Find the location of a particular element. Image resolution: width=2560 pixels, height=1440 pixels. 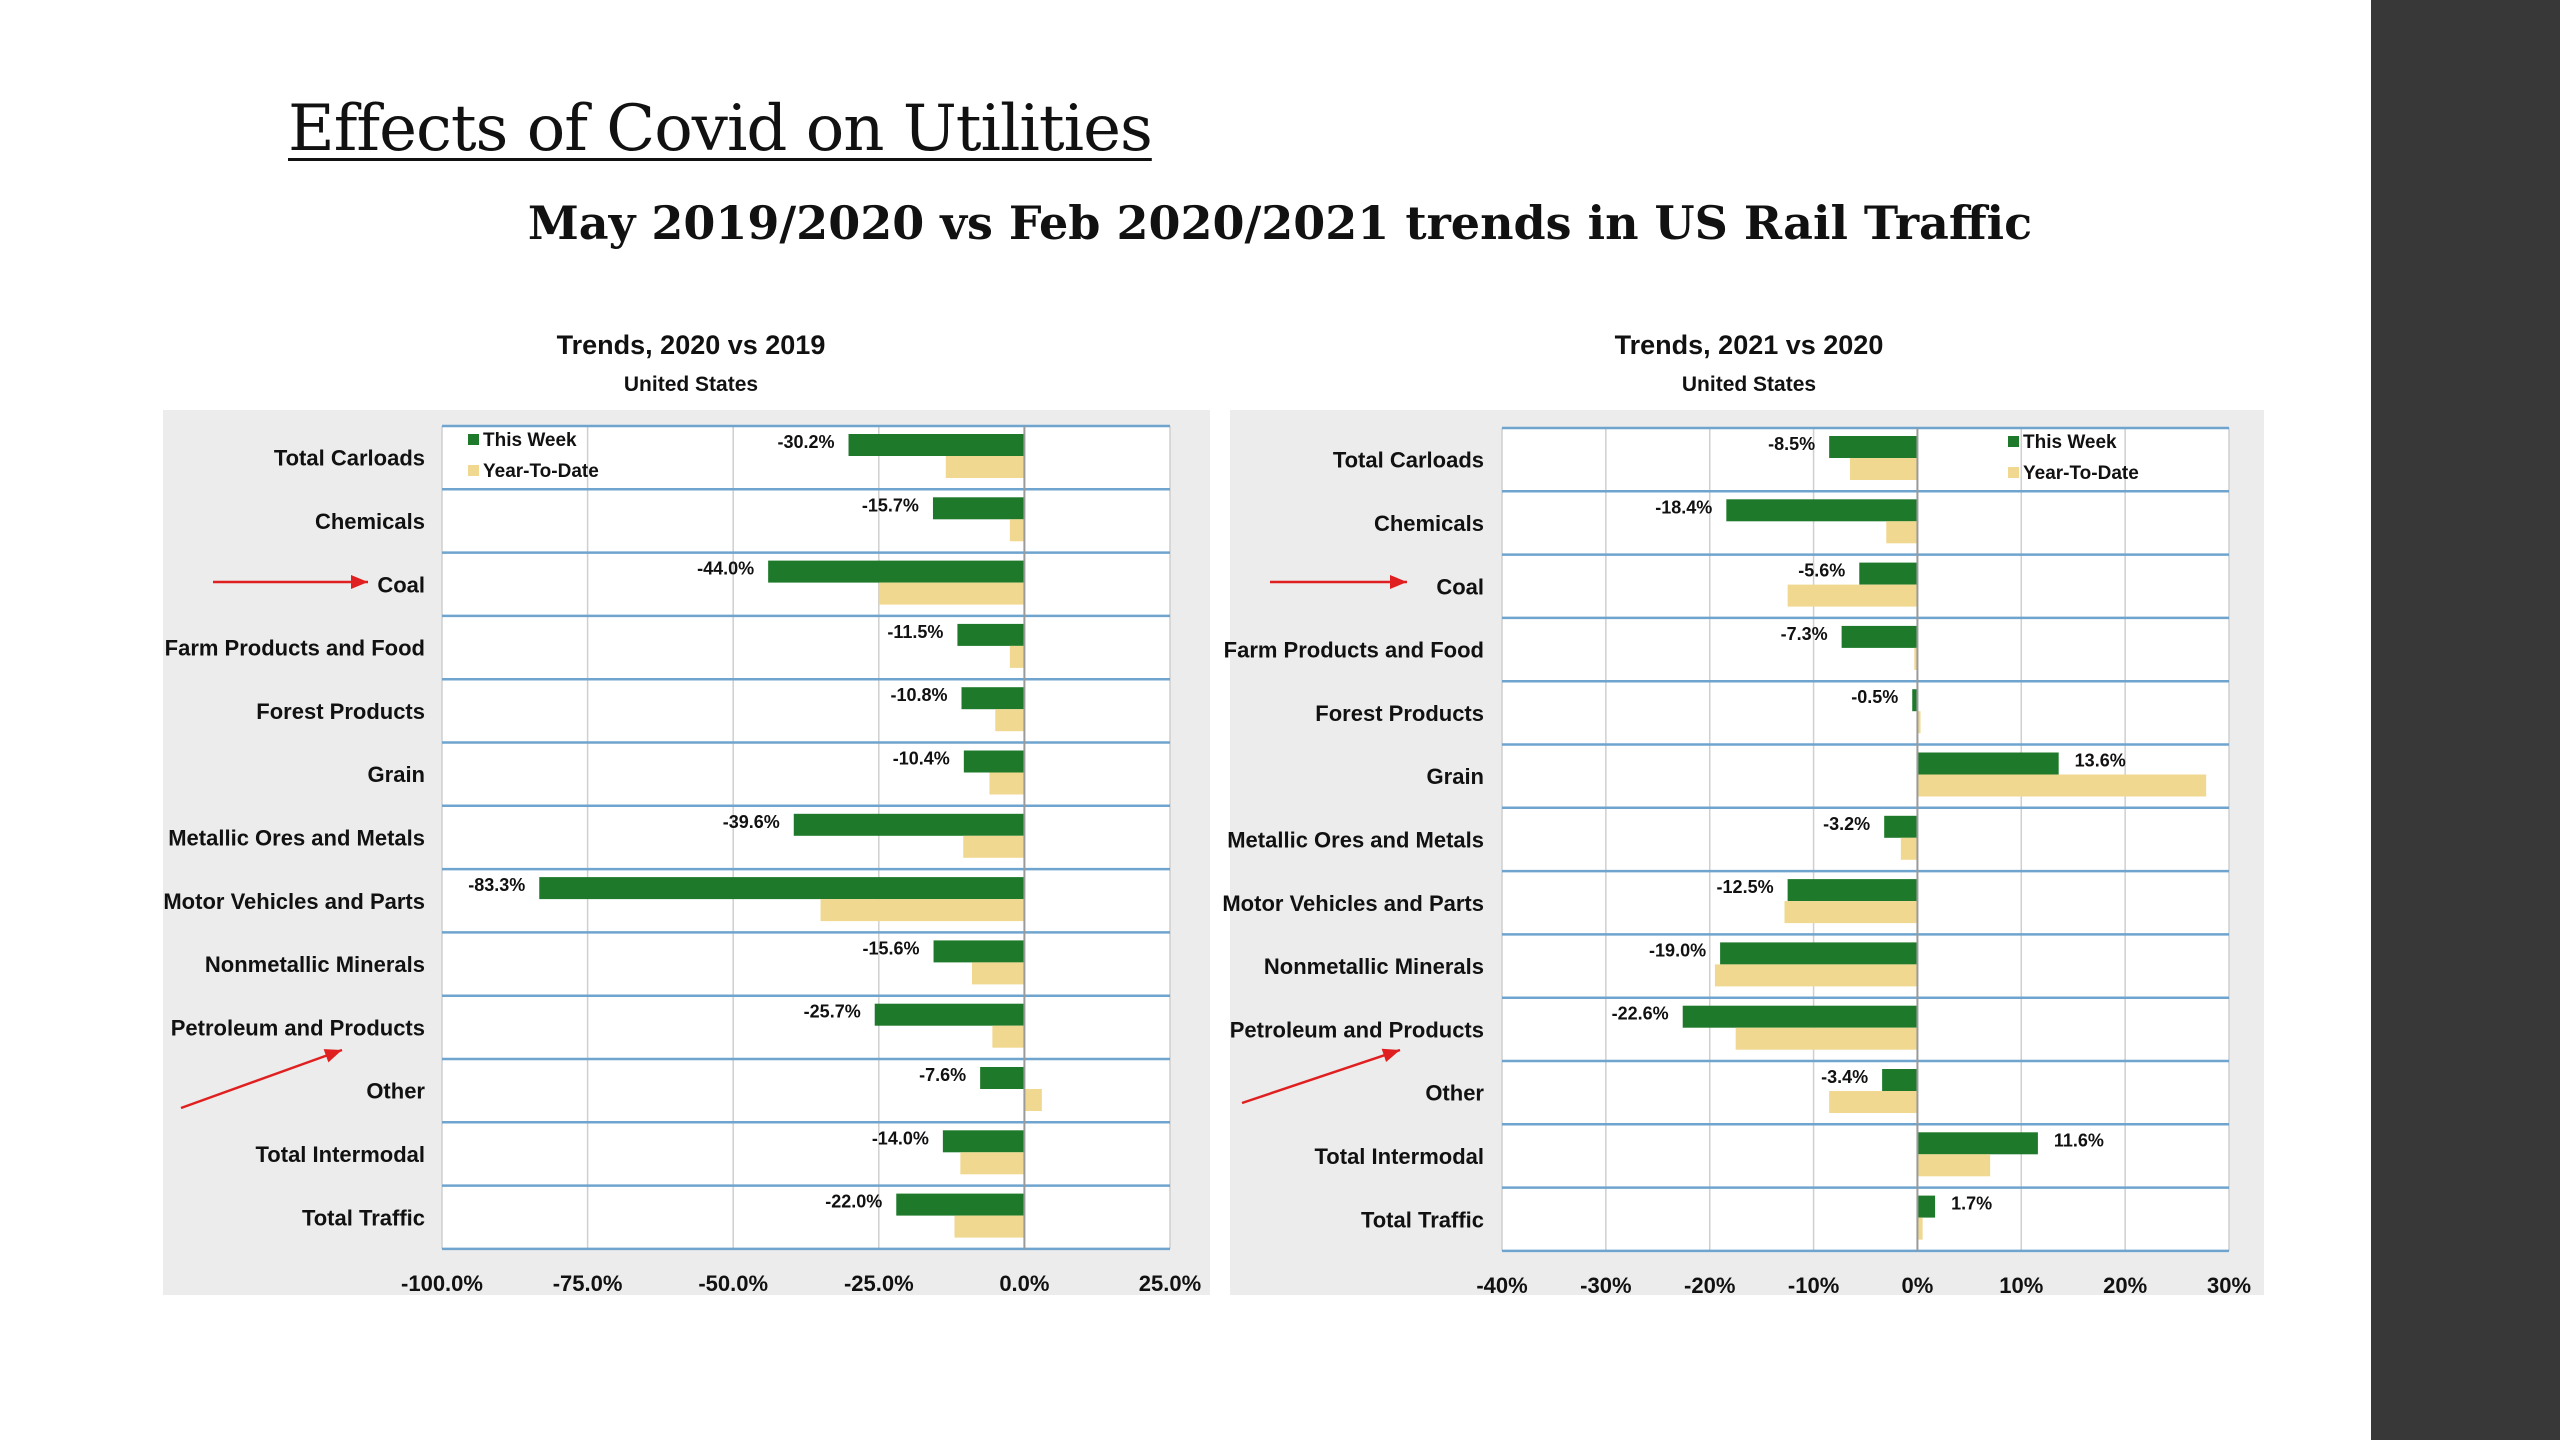

data-label: -39.6% is located at coordinates (751, 822).